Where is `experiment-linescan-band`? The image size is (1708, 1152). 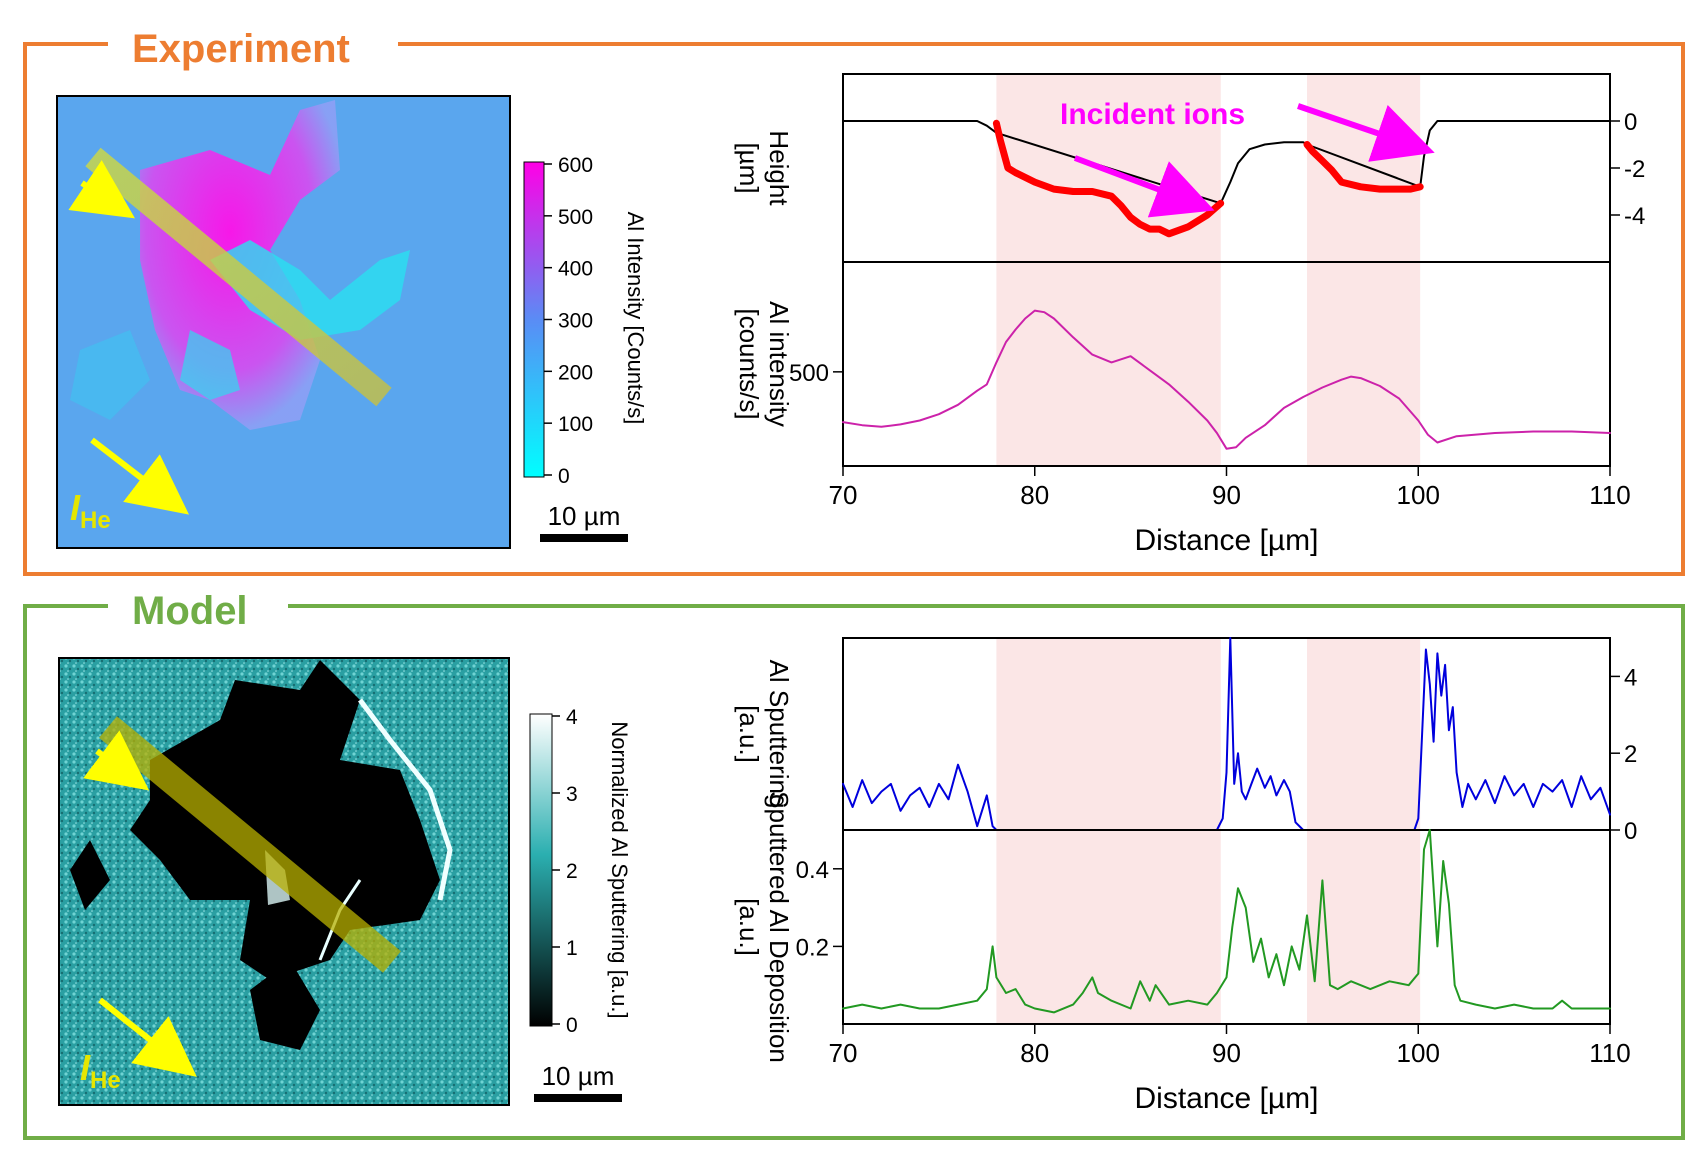
experiment-linescan-band is located at coordinates (238, 277).